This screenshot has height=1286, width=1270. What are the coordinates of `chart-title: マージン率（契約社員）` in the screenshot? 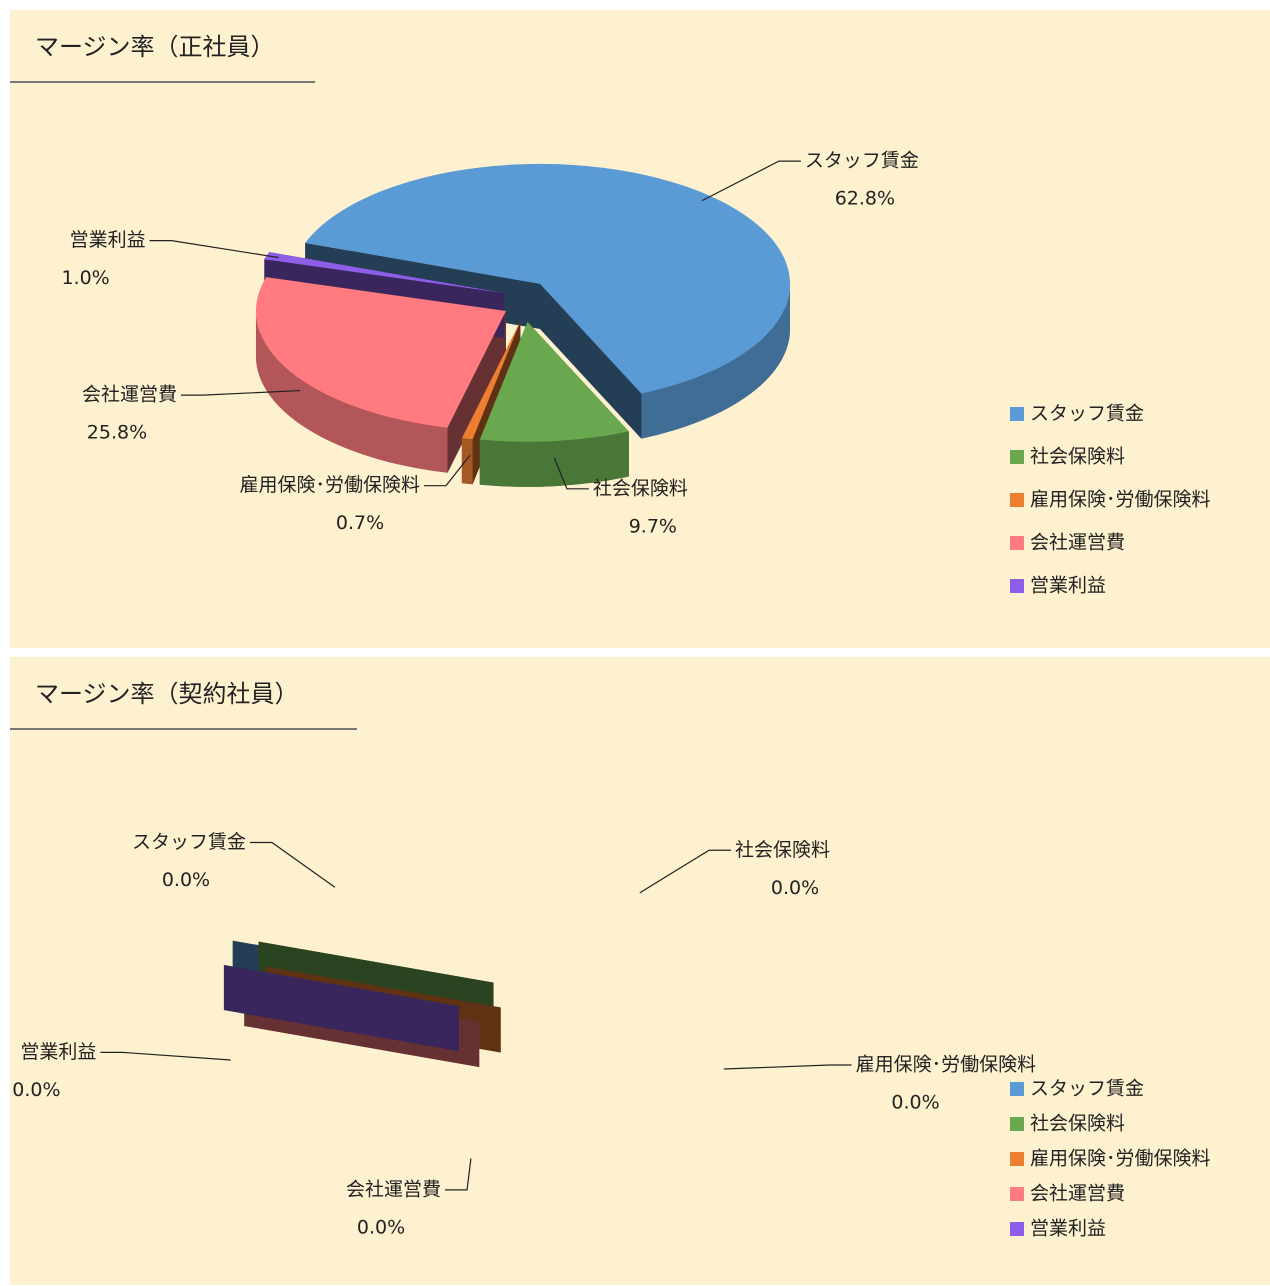 It's located at (167, 694).